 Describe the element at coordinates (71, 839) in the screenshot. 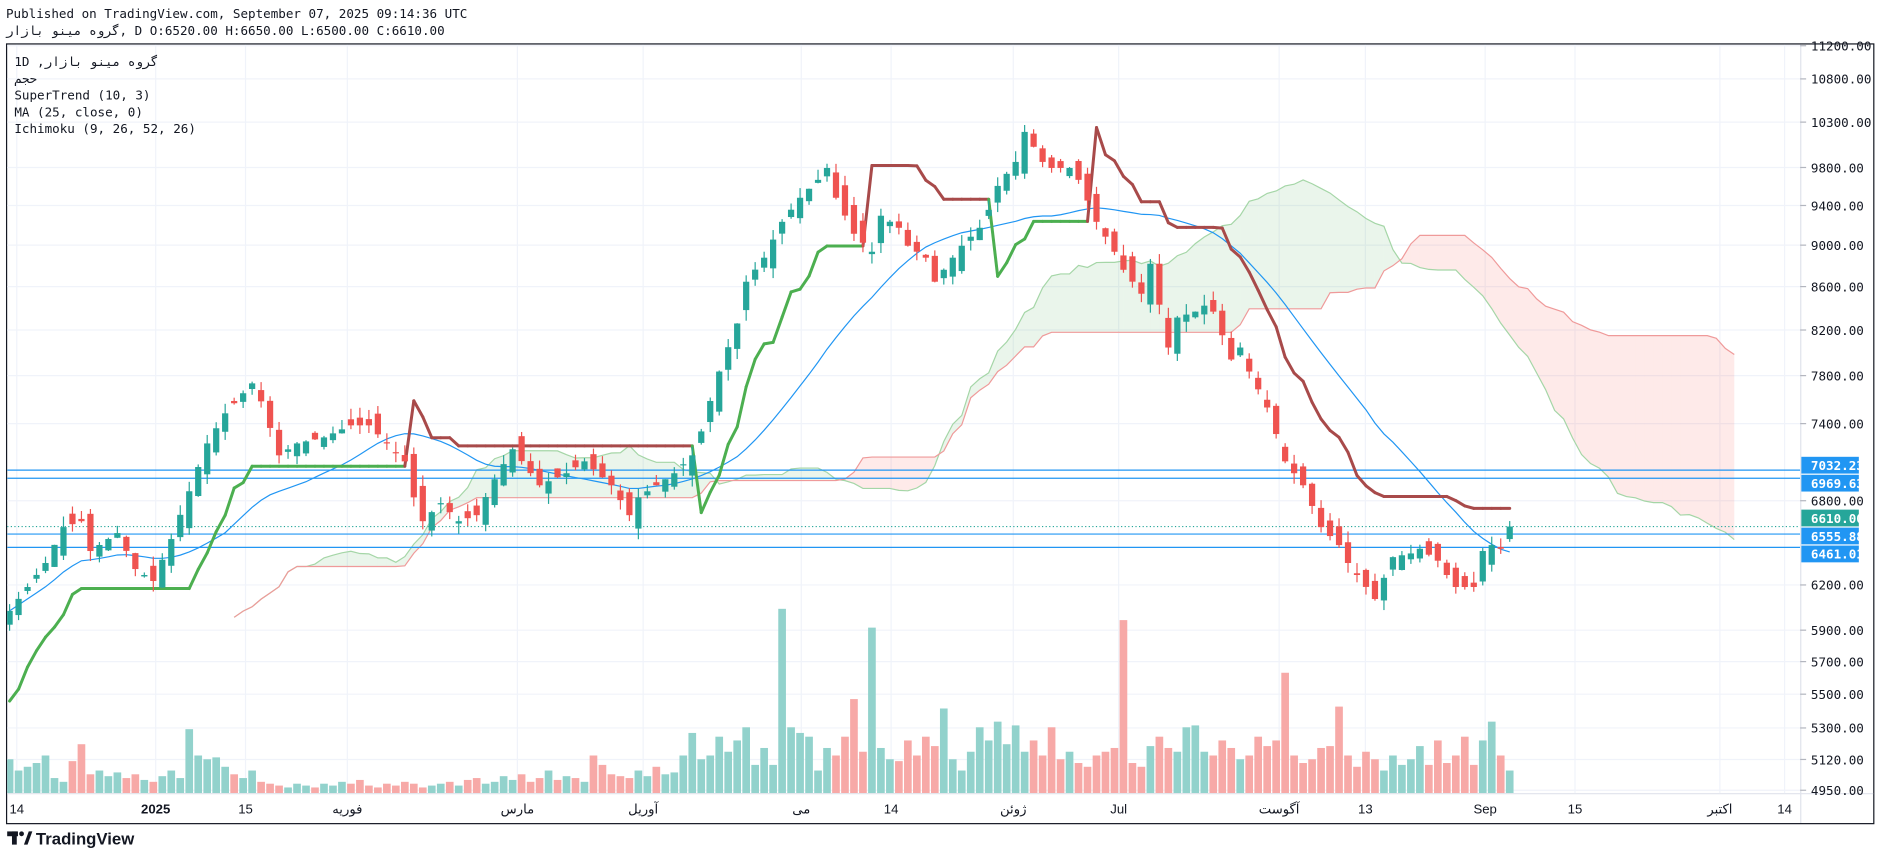

I see `tradingview-logo: TradingView` at that location.